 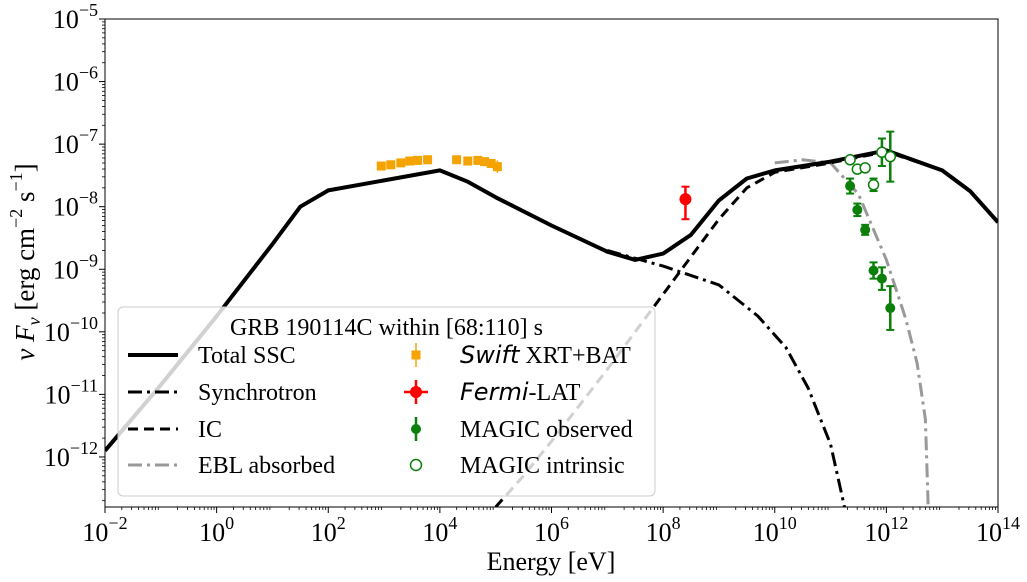 I want to click on x-tick-label: 10⁶, so click(x=551, y=530).